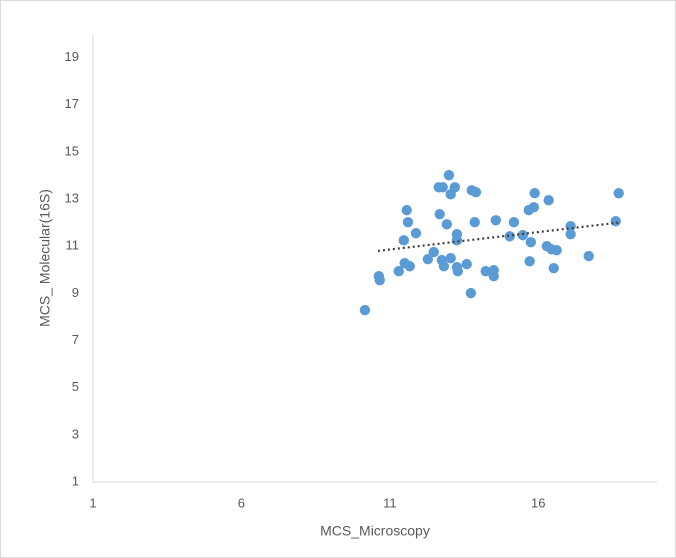 The height and width of the screenshot is (558, 676). Describe the element at coordinates (72, 197) in the screenshot. I see `y-tick-label: 13` at that location.